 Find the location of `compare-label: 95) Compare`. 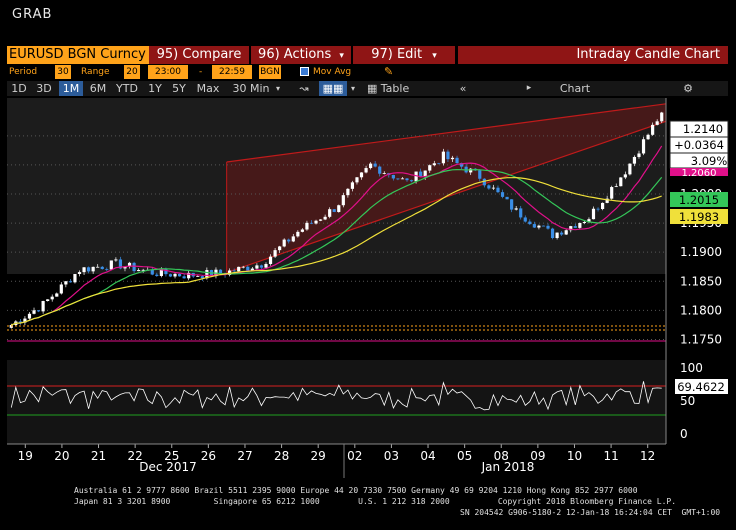

compare-label: 95) Compare is located at coordinates (199, 54).